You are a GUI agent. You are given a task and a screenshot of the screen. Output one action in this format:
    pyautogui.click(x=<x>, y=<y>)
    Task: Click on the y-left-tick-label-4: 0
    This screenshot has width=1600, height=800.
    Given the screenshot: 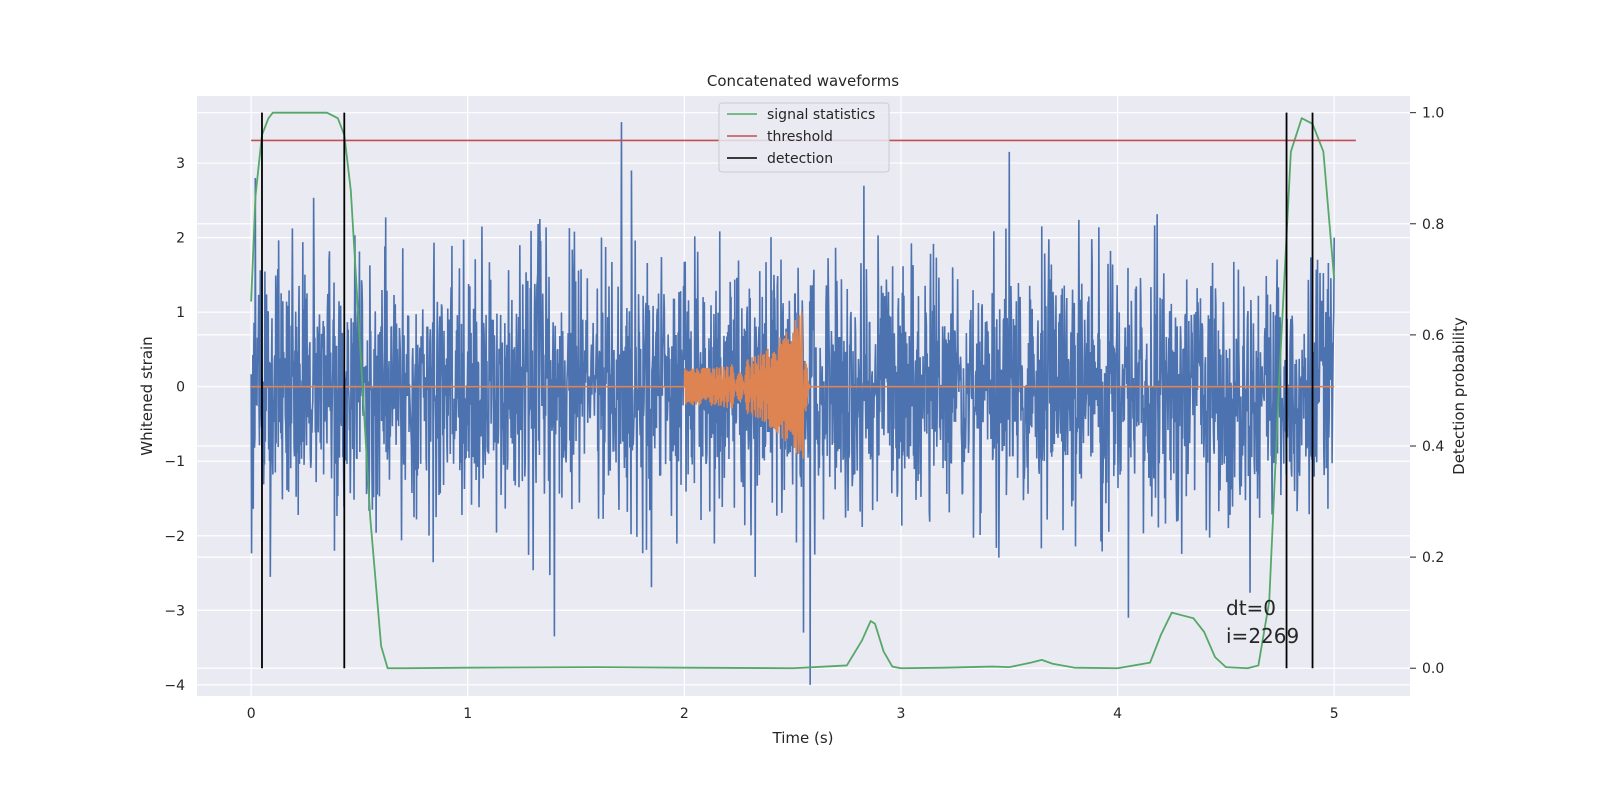 What is the action you would take?
    pyautogui.click(x=180, y=388)
    